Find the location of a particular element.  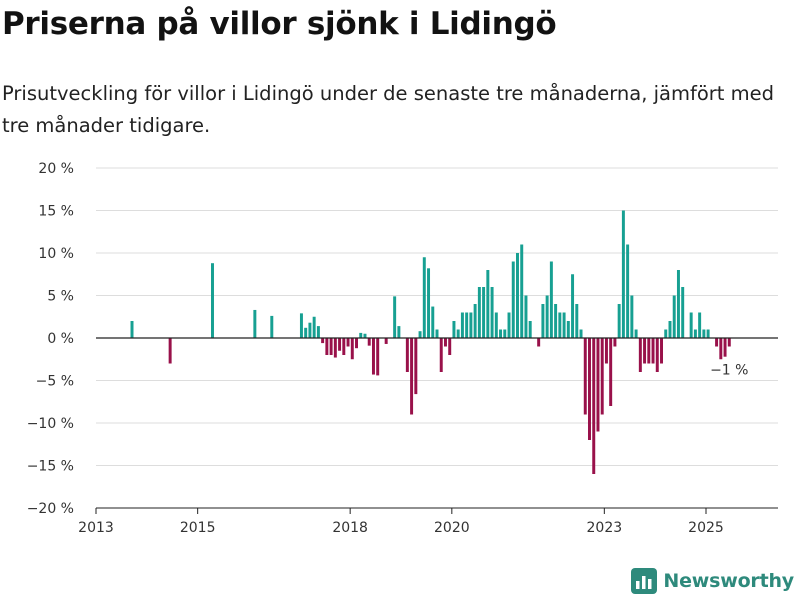

y-tick-label: −10 % is located at coordinates (50, 424).